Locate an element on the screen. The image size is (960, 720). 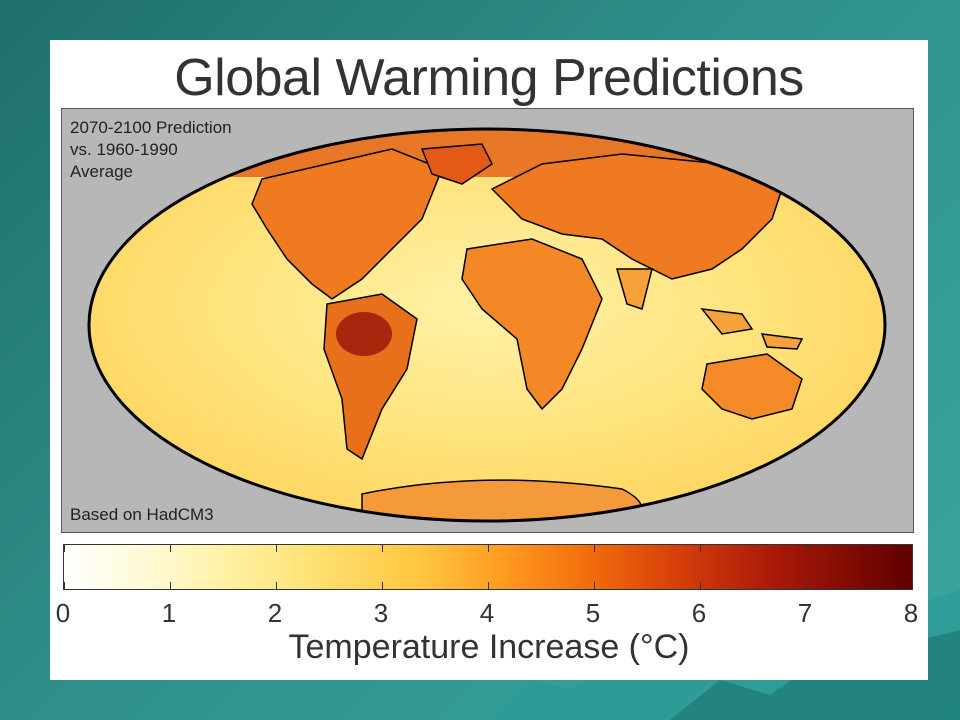
period-line-1: 2070-2100 Prediction is located at coordinates (151, 127).